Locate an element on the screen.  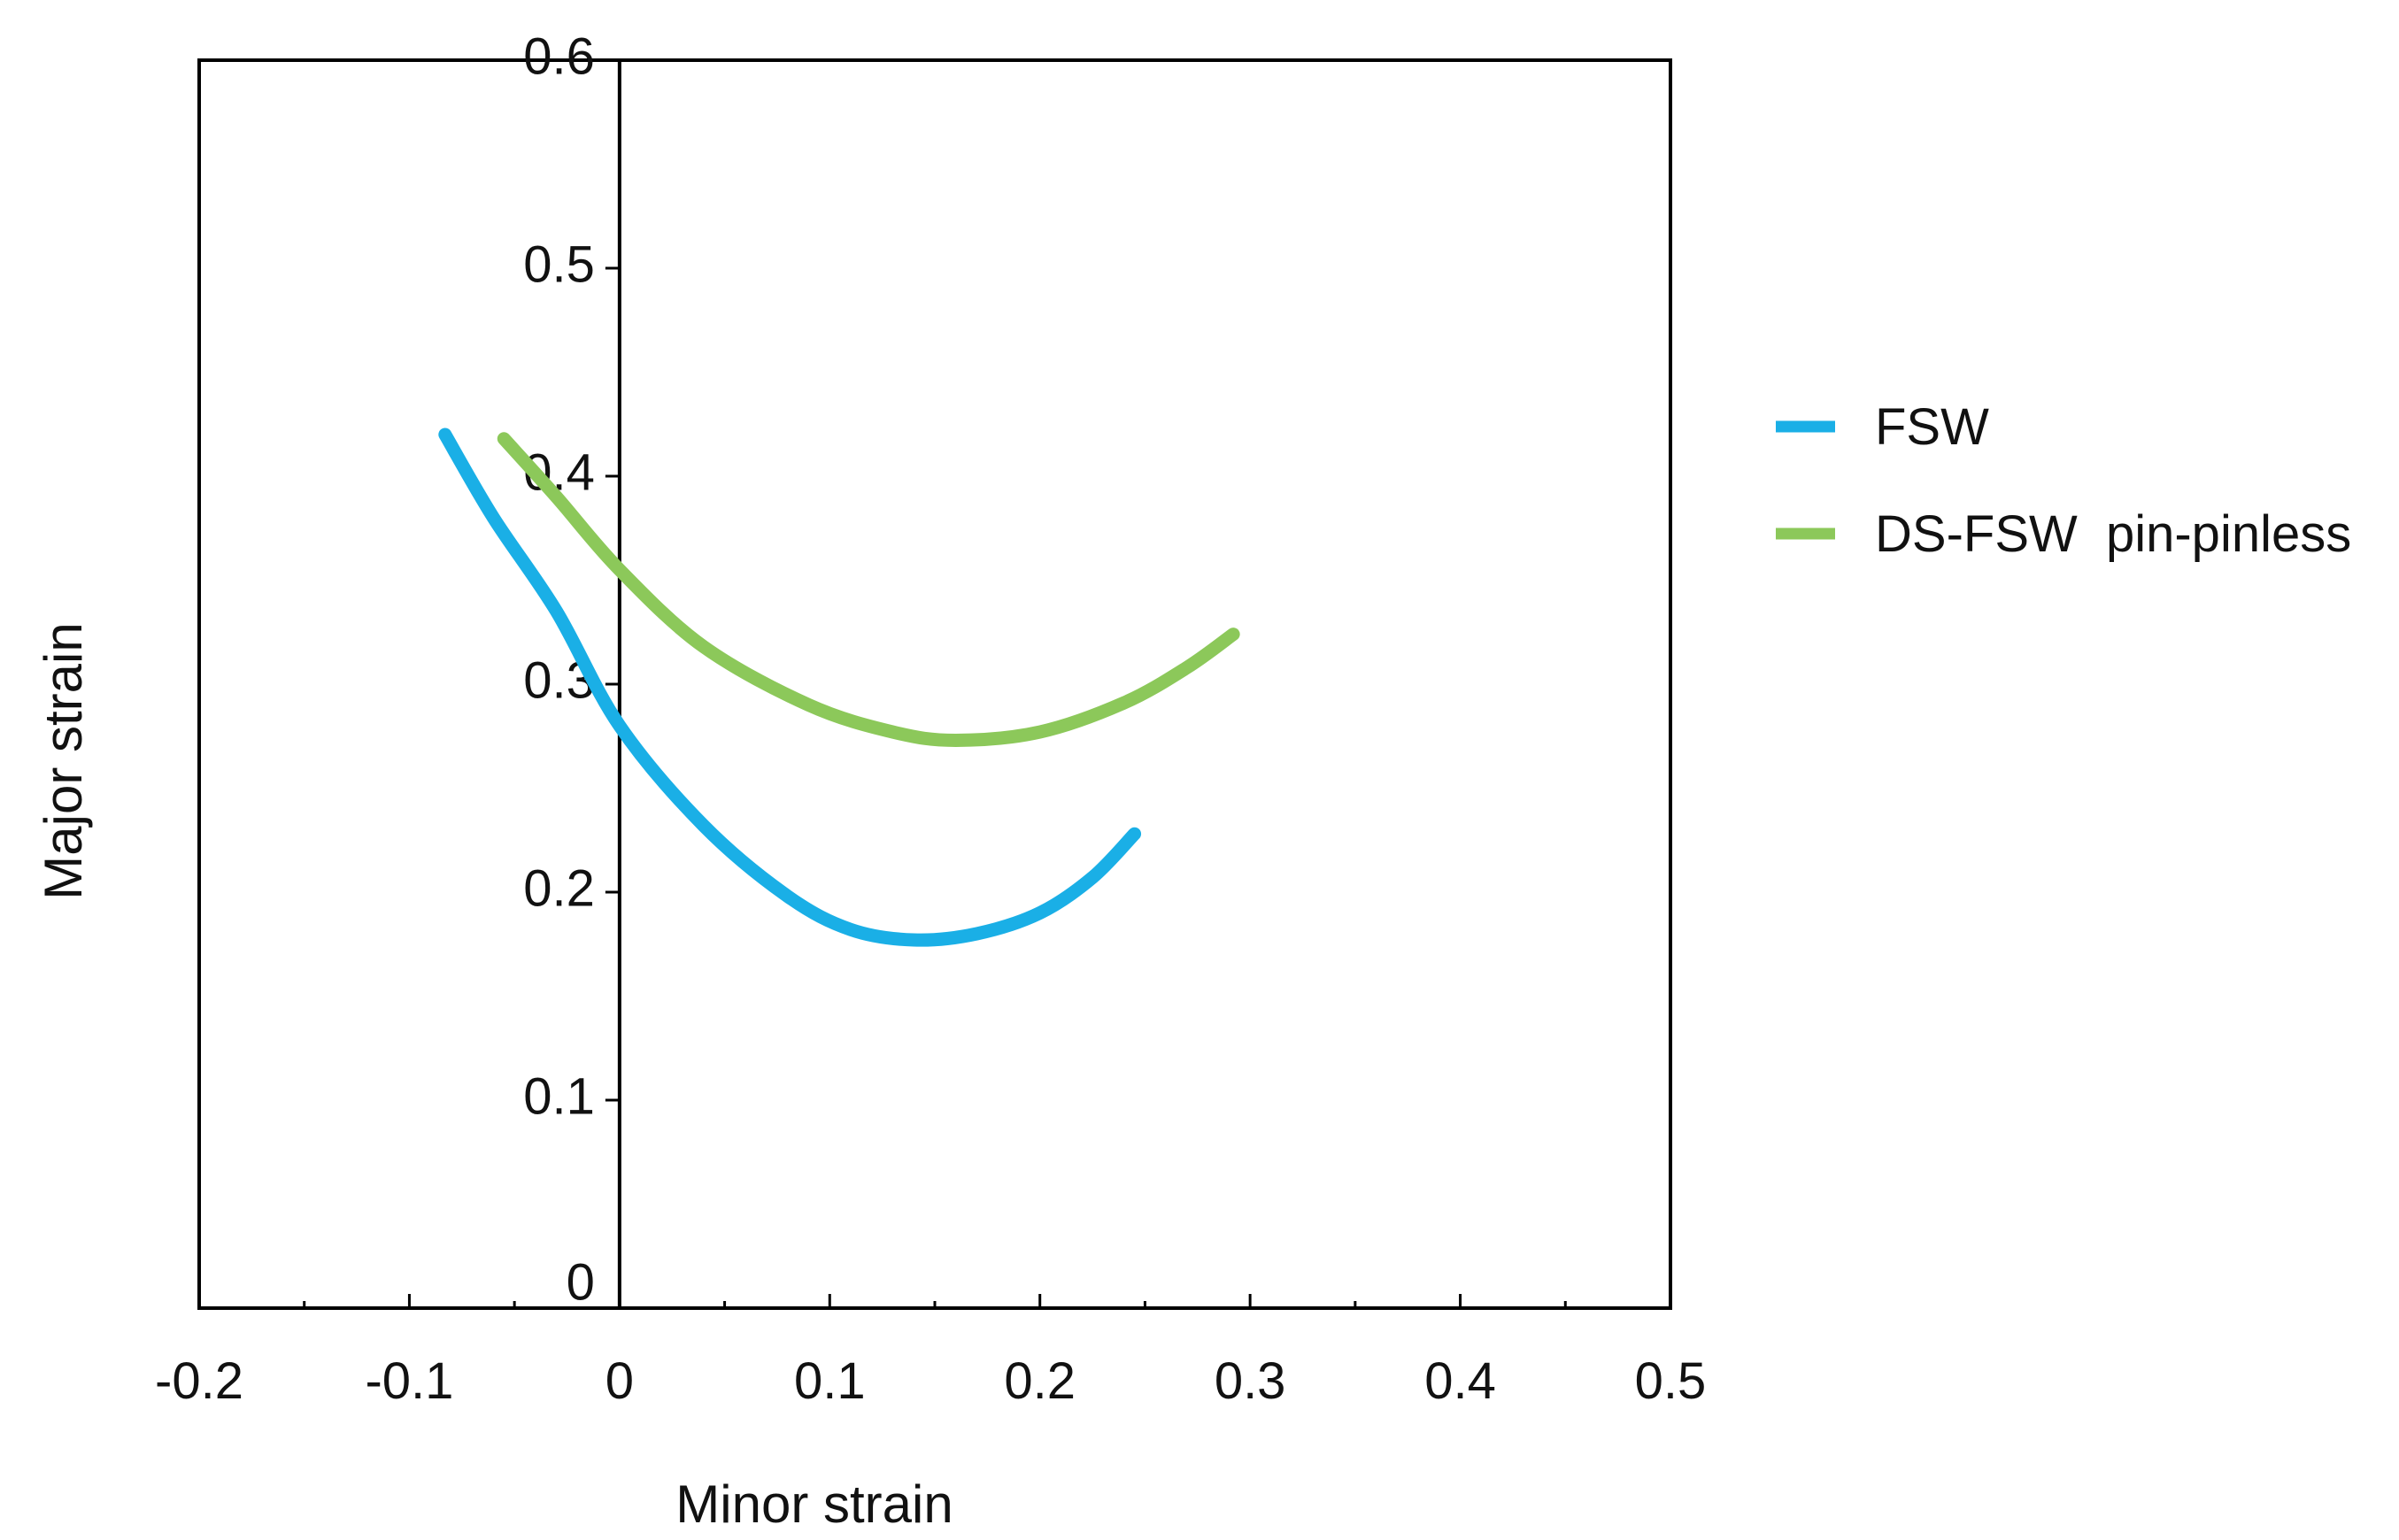
x-tick-label: 0.3 is located at coordinates (1250, 1381).